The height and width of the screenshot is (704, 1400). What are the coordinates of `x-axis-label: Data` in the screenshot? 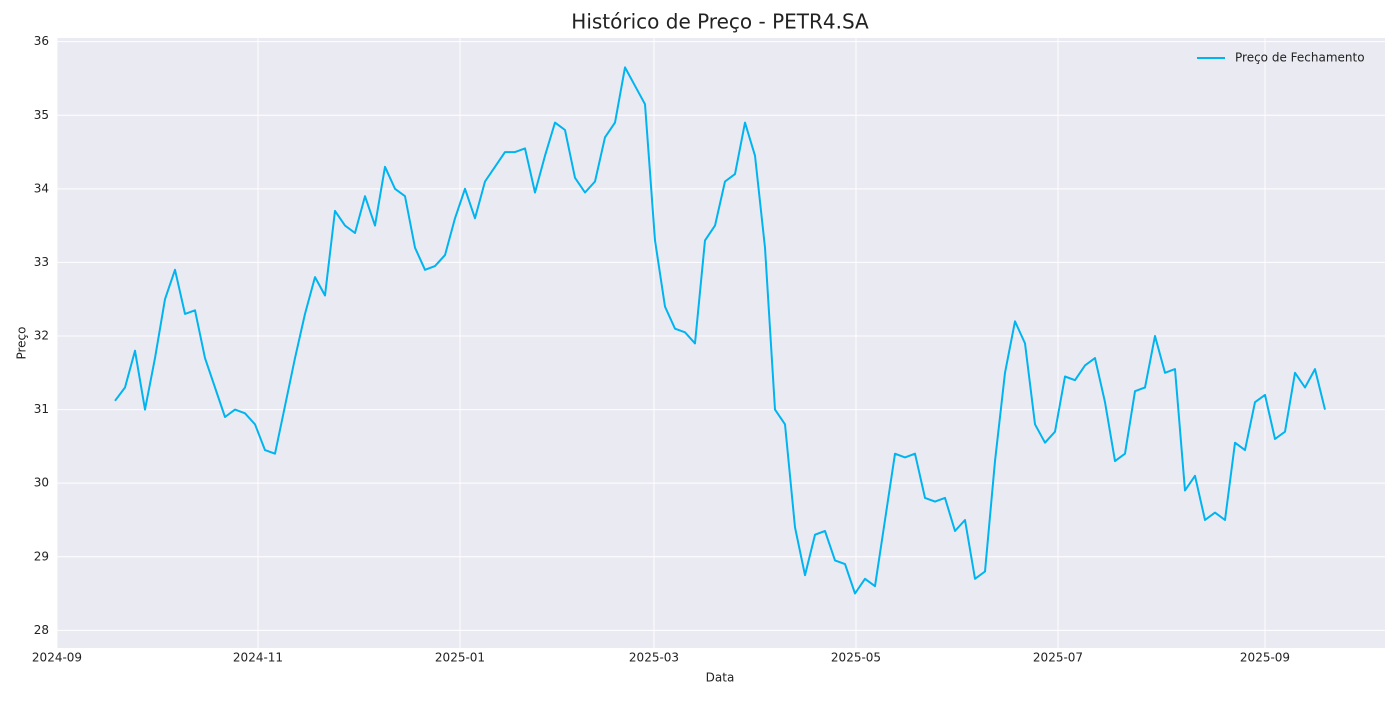 It's located at (720, 678).